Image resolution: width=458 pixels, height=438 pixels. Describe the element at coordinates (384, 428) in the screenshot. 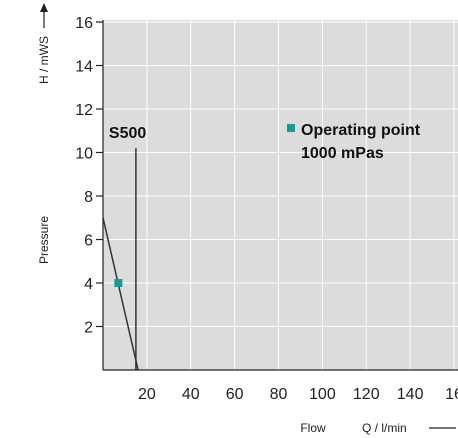

I see `x-axis-unit-label: Q / l/min` at that location.